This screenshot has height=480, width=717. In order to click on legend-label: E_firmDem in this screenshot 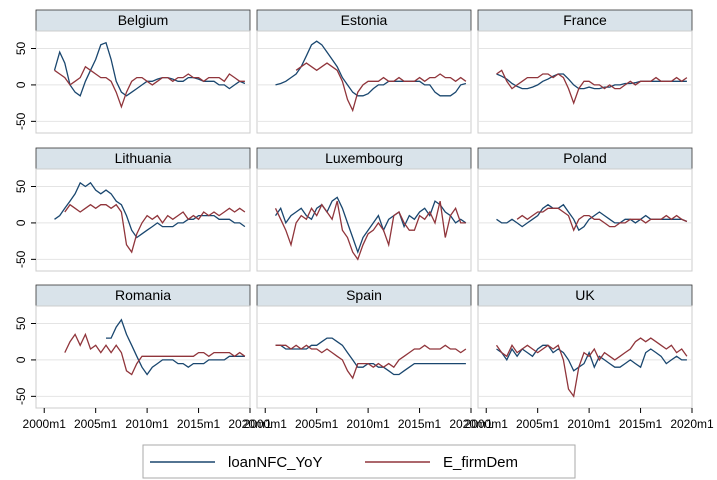, I will do `click(480, 462)`.